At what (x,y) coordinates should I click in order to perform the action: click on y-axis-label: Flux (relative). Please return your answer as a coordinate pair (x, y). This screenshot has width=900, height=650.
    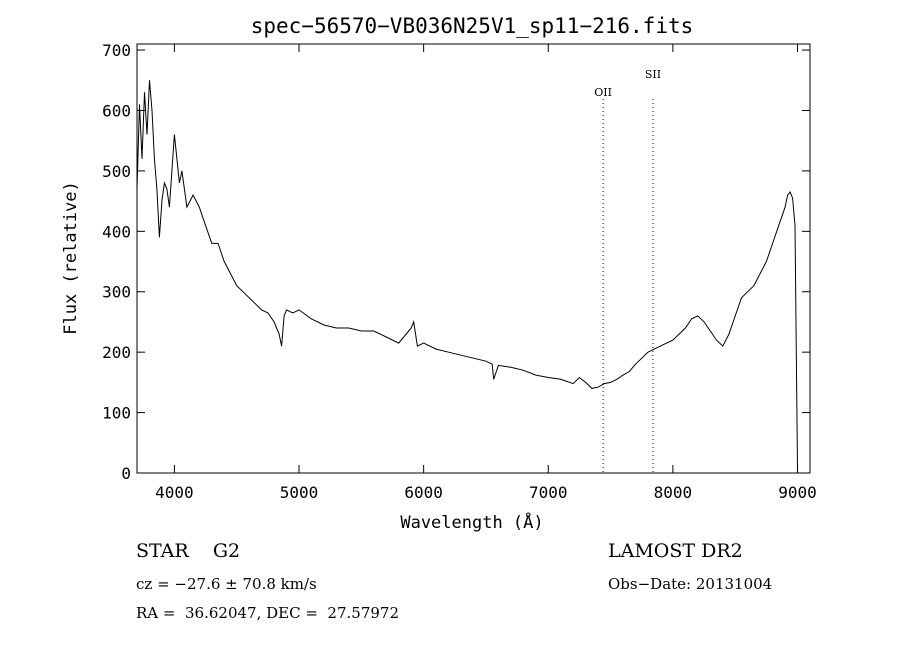
    Looking at the image, I should click on (71, 258).